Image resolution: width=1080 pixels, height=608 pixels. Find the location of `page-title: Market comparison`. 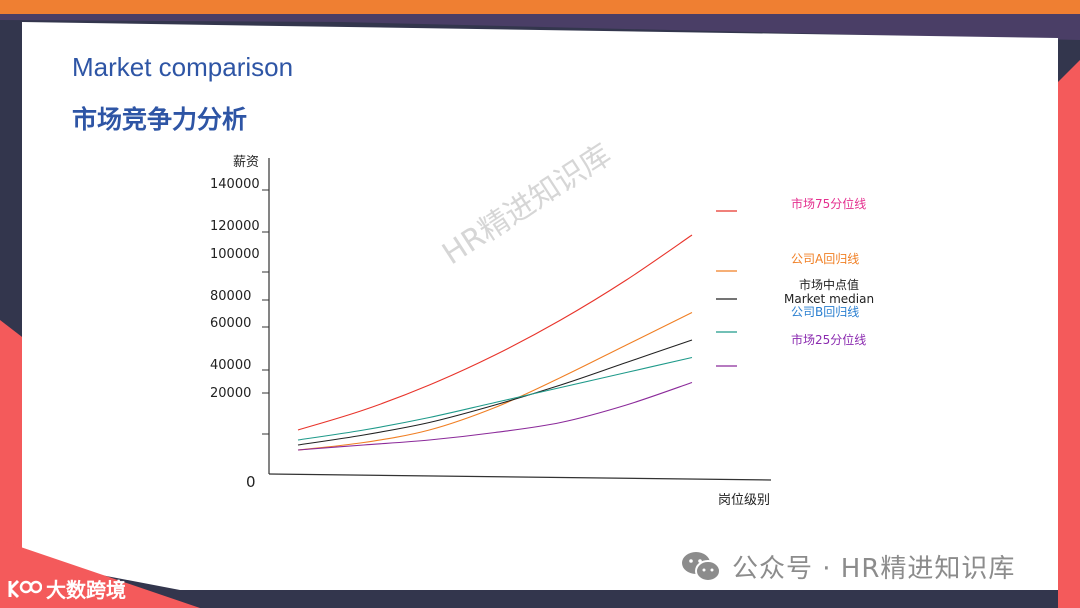

page-title: Market comparison is located at coordinates (183, 67).